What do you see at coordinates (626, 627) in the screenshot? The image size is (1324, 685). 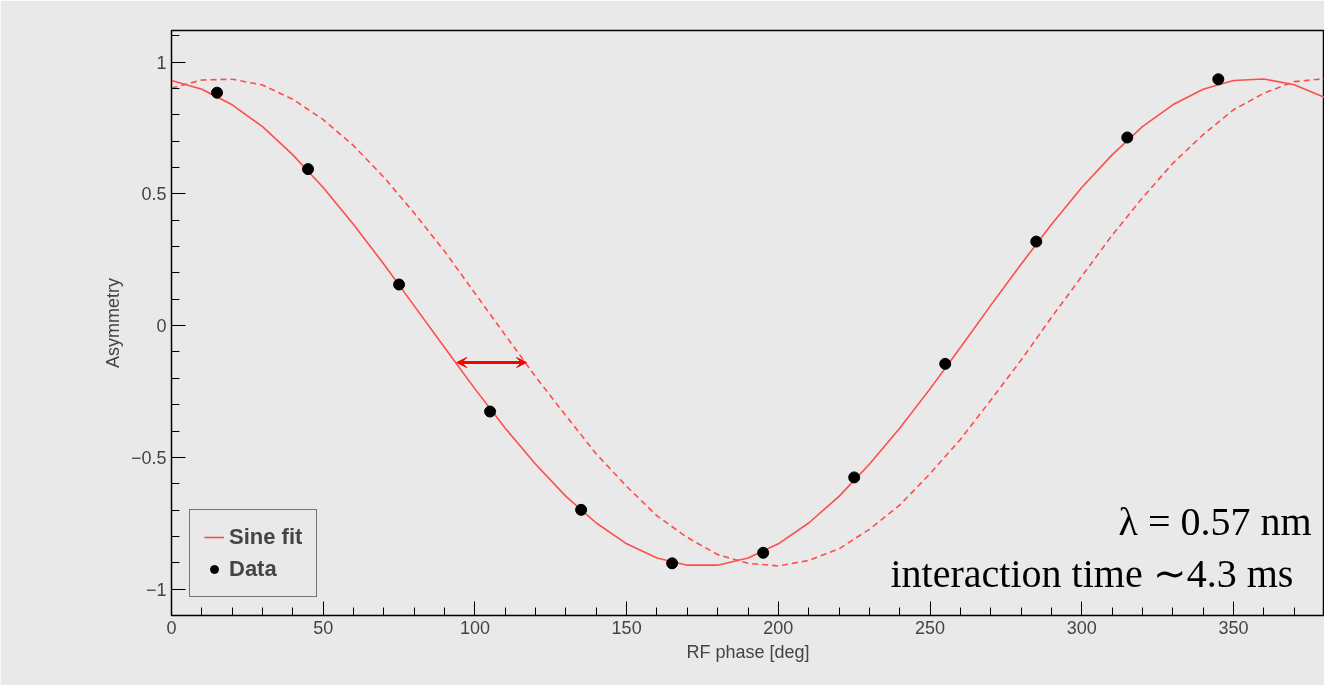 I see `x-tick-label: 150` at bounding box center [626, 627].